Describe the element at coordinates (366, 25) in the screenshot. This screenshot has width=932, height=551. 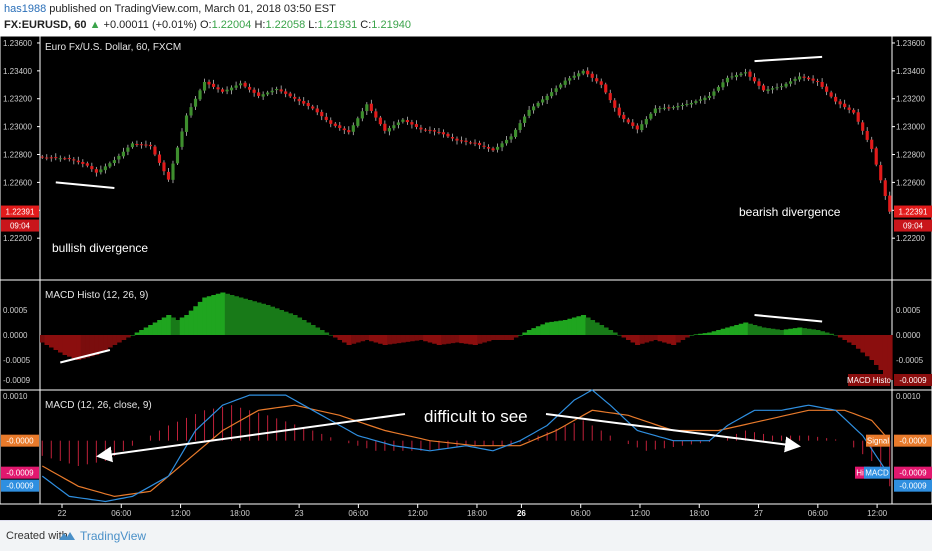
I see `close-label: C:` at that location.